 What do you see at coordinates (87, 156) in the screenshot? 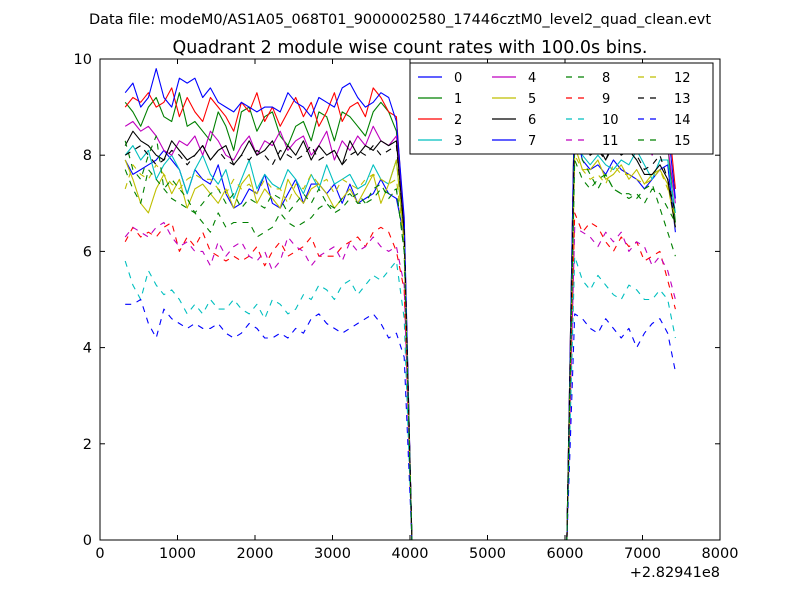
I see `y-tick-label: 8` at bounding box center [87, 156].